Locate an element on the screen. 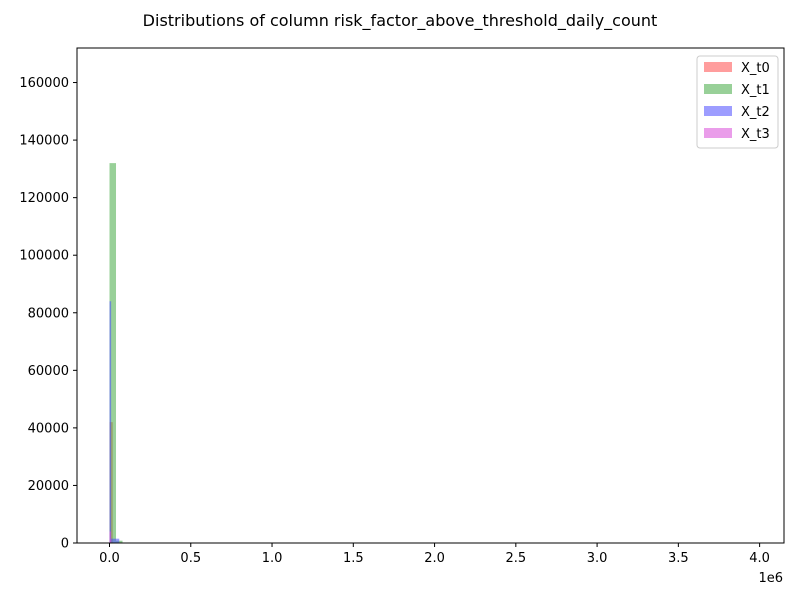 This screenshot has height=600, width=800. legend-label: X_t2 is located at coordinates (755, 112).